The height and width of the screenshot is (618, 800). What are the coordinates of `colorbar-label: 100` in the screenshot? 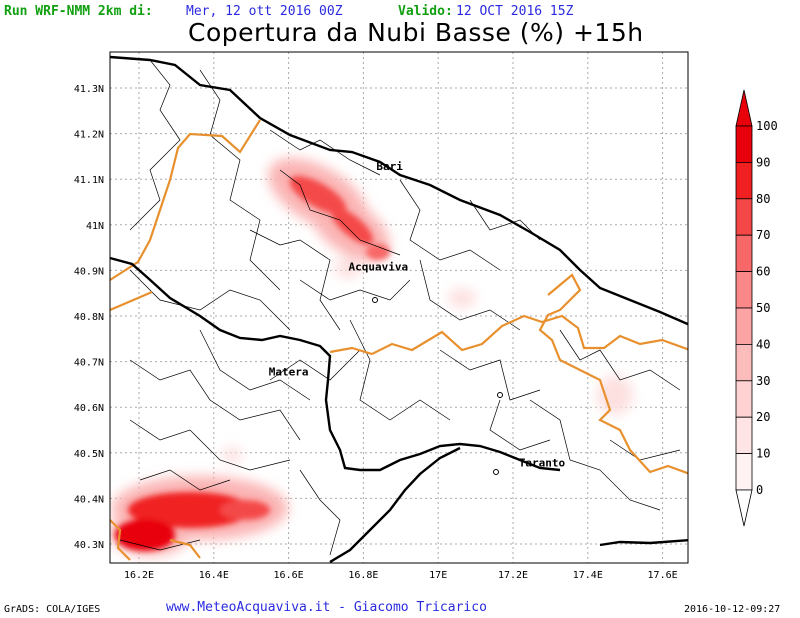 It's located at (767, 126).